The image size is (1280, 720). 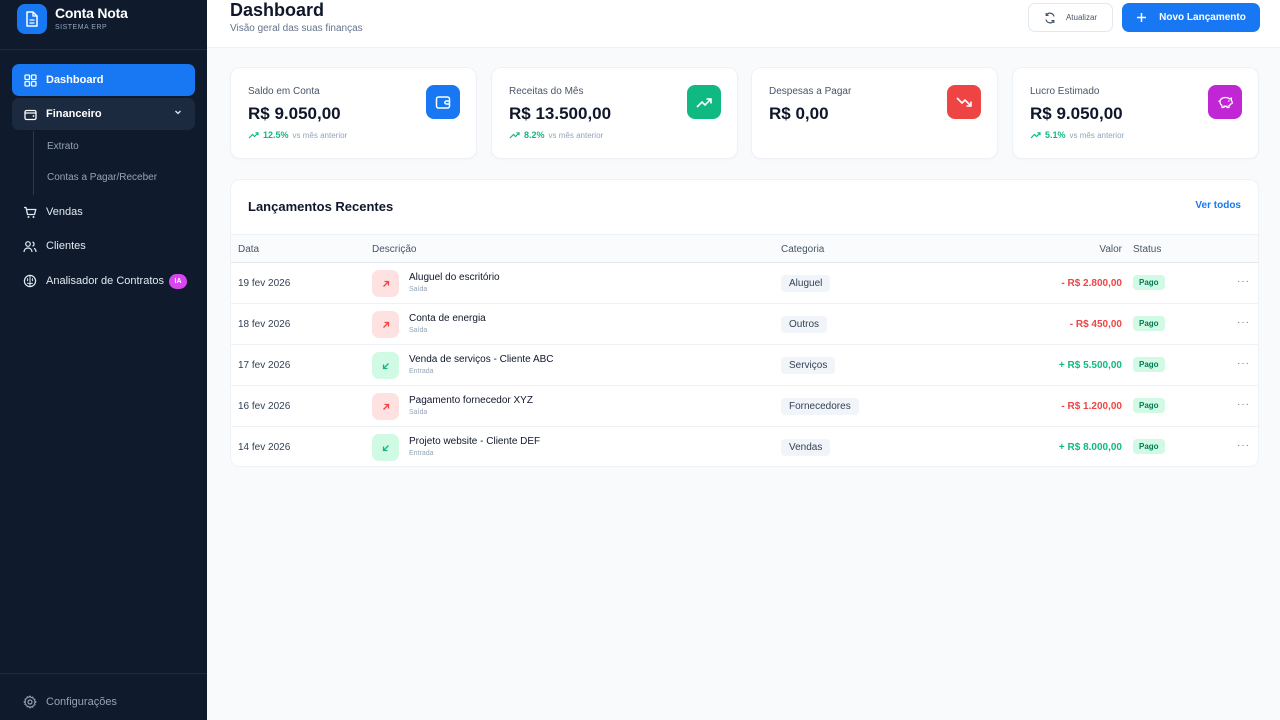 What do you see at coordinates (277, 10) in the screenshot?
I see `page-title: Dashboard` at bounding box center [277, 10].